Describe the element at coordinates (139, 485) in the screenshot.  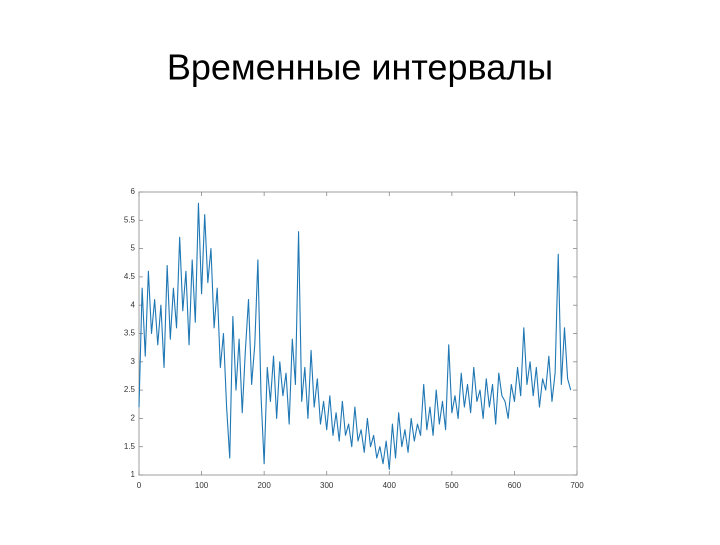
I see `x-tick-label: 0` at that location.